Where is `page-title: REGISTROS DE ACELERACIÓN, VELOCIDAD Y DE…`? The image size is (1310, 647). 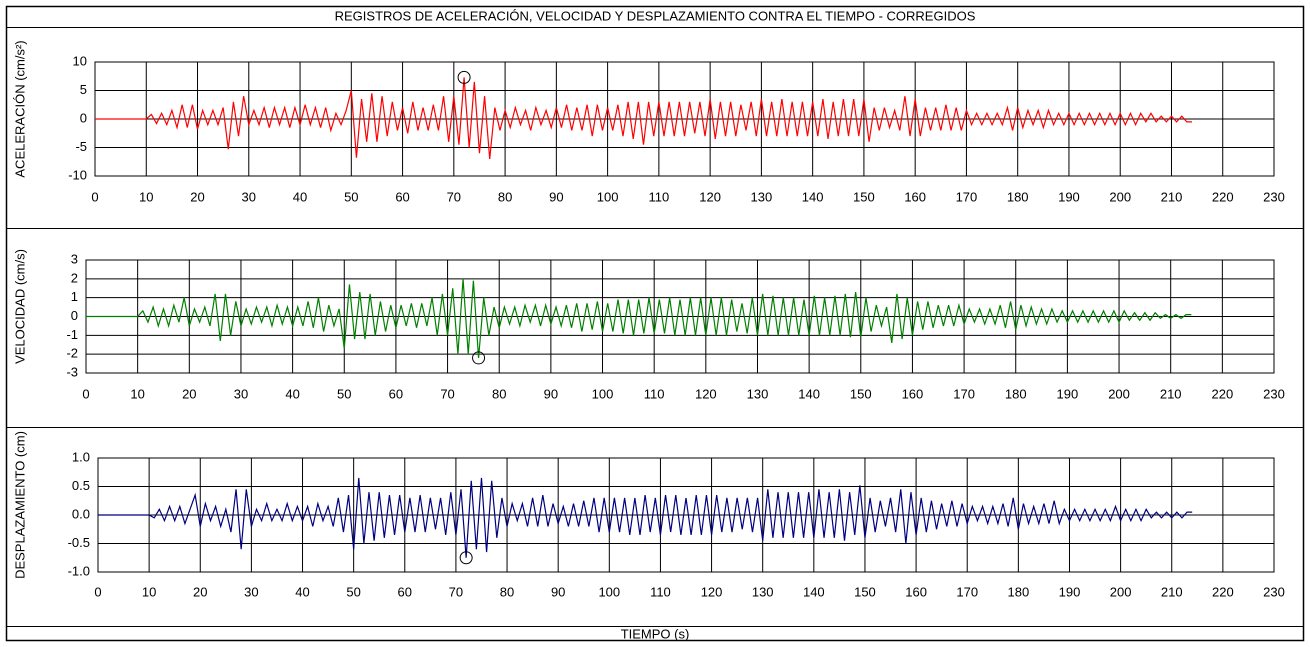 page-title: REGISTROS DE ACELERACIÓN, VELOCIDAD Y DE… is located at coordinates (655, 15).